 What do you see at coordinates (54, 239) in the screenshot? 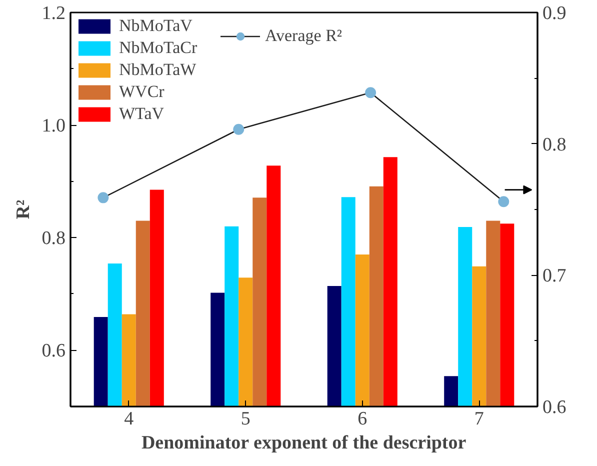
I see `y-tick-label: 0.8` at bounding box center [54, 239].